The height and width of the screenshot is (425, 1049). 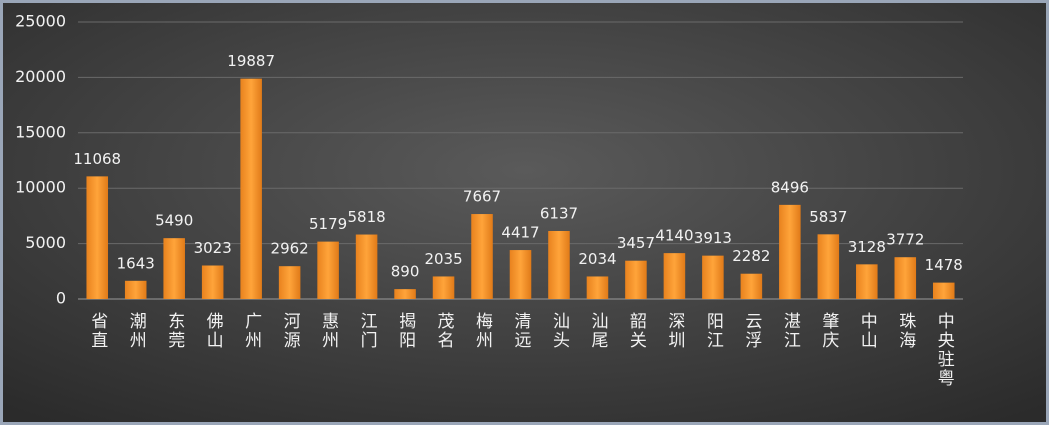 What do you see at coordinates (713, 238) in the screenshot?
I see `data-label: 3913` at bounding box center [713, 238].